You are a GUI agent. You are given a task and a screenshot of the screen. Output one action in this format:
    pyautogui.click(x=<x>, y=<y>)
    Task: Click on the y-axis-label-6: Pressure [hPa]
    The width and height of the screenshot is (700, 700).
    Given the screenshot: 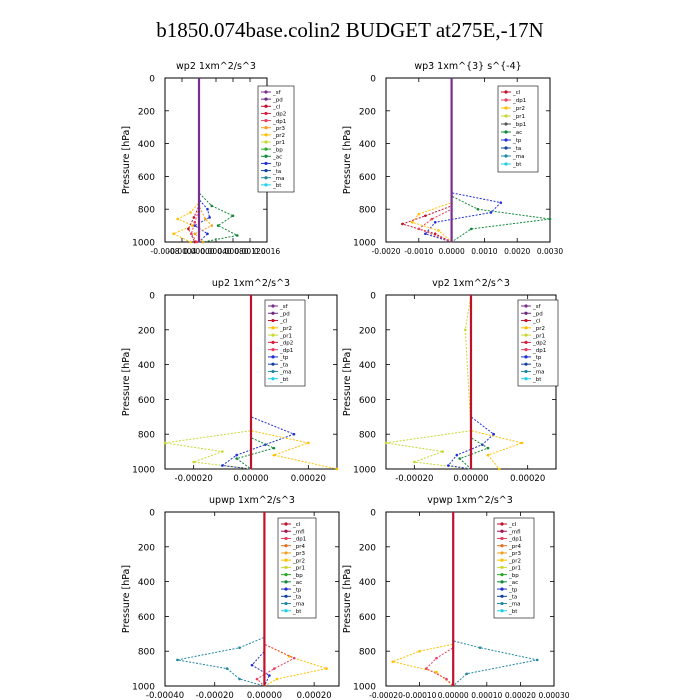 What is the action you would take?
    pyautogui.click(x=347, y=599)
    